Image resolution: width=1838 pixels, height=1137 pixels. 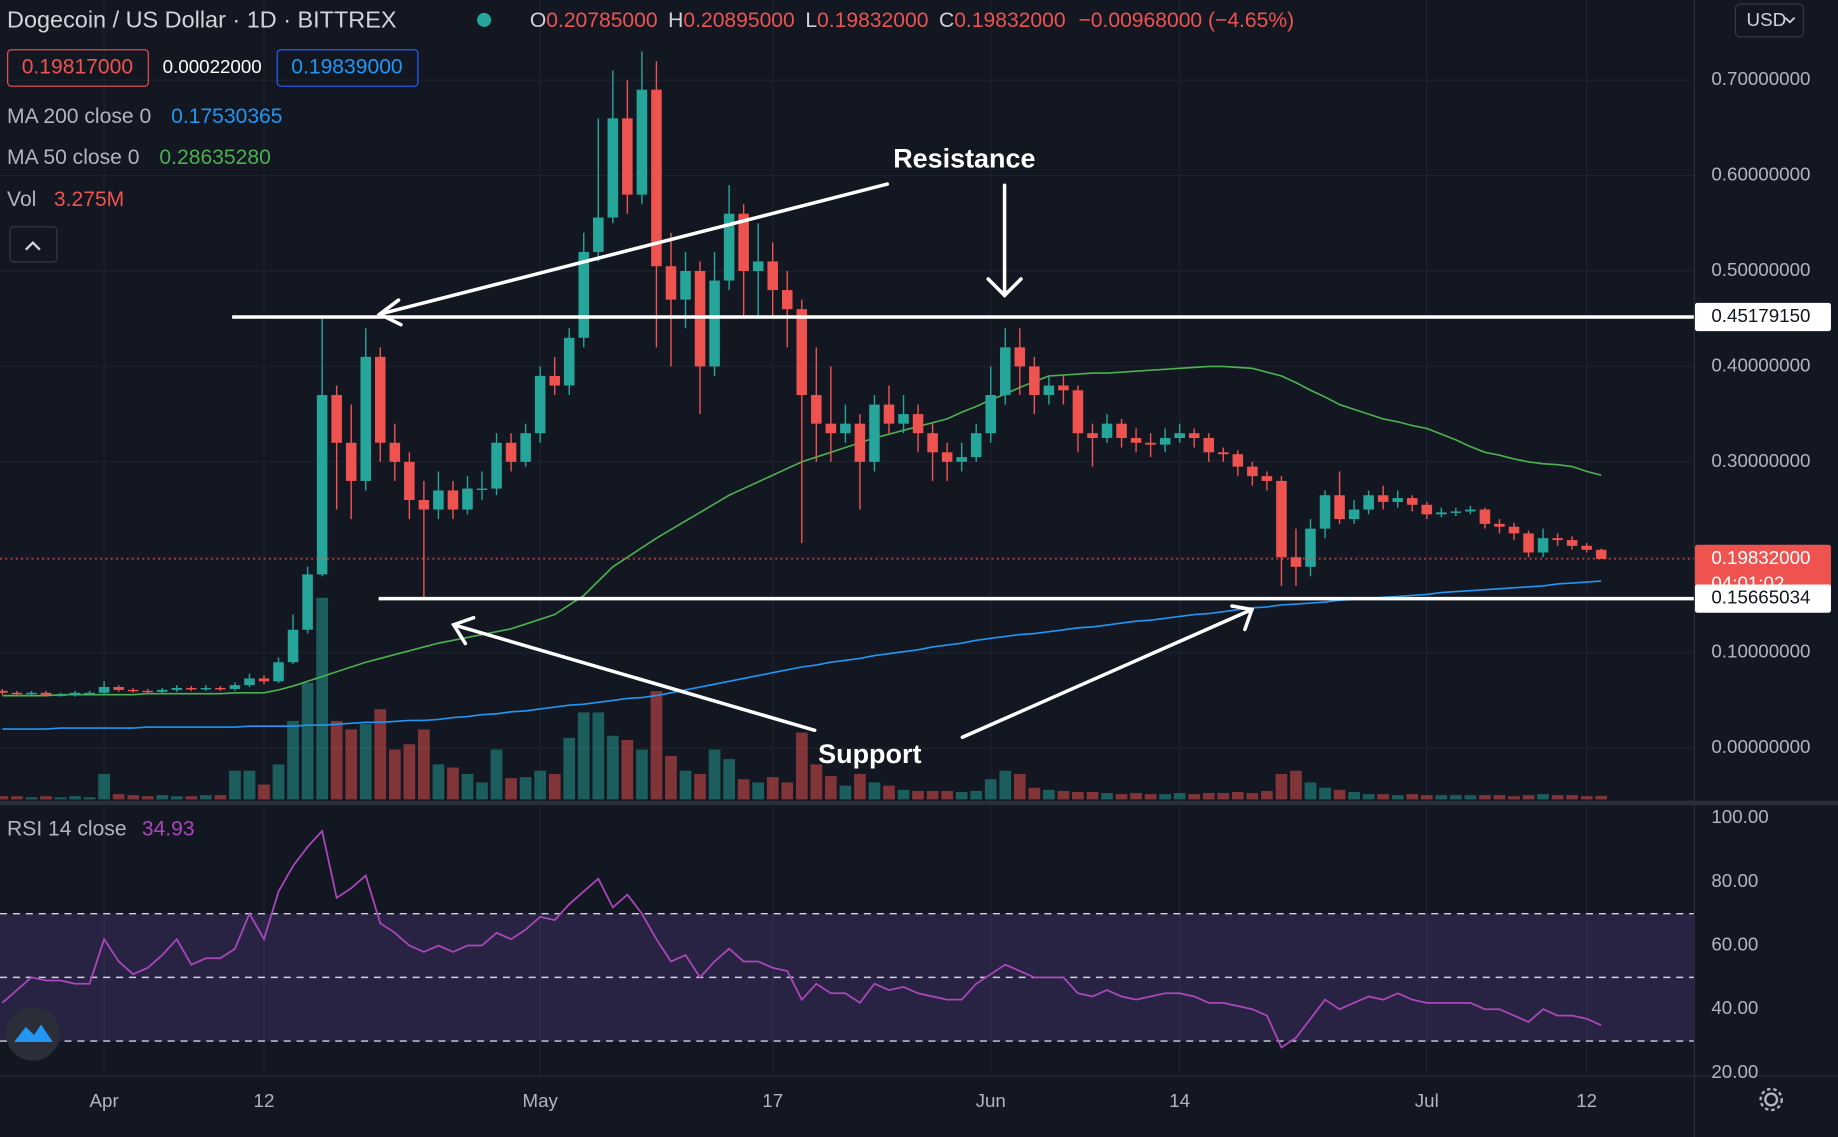 I want to click on rsi-band, so click(x=847, y=977).